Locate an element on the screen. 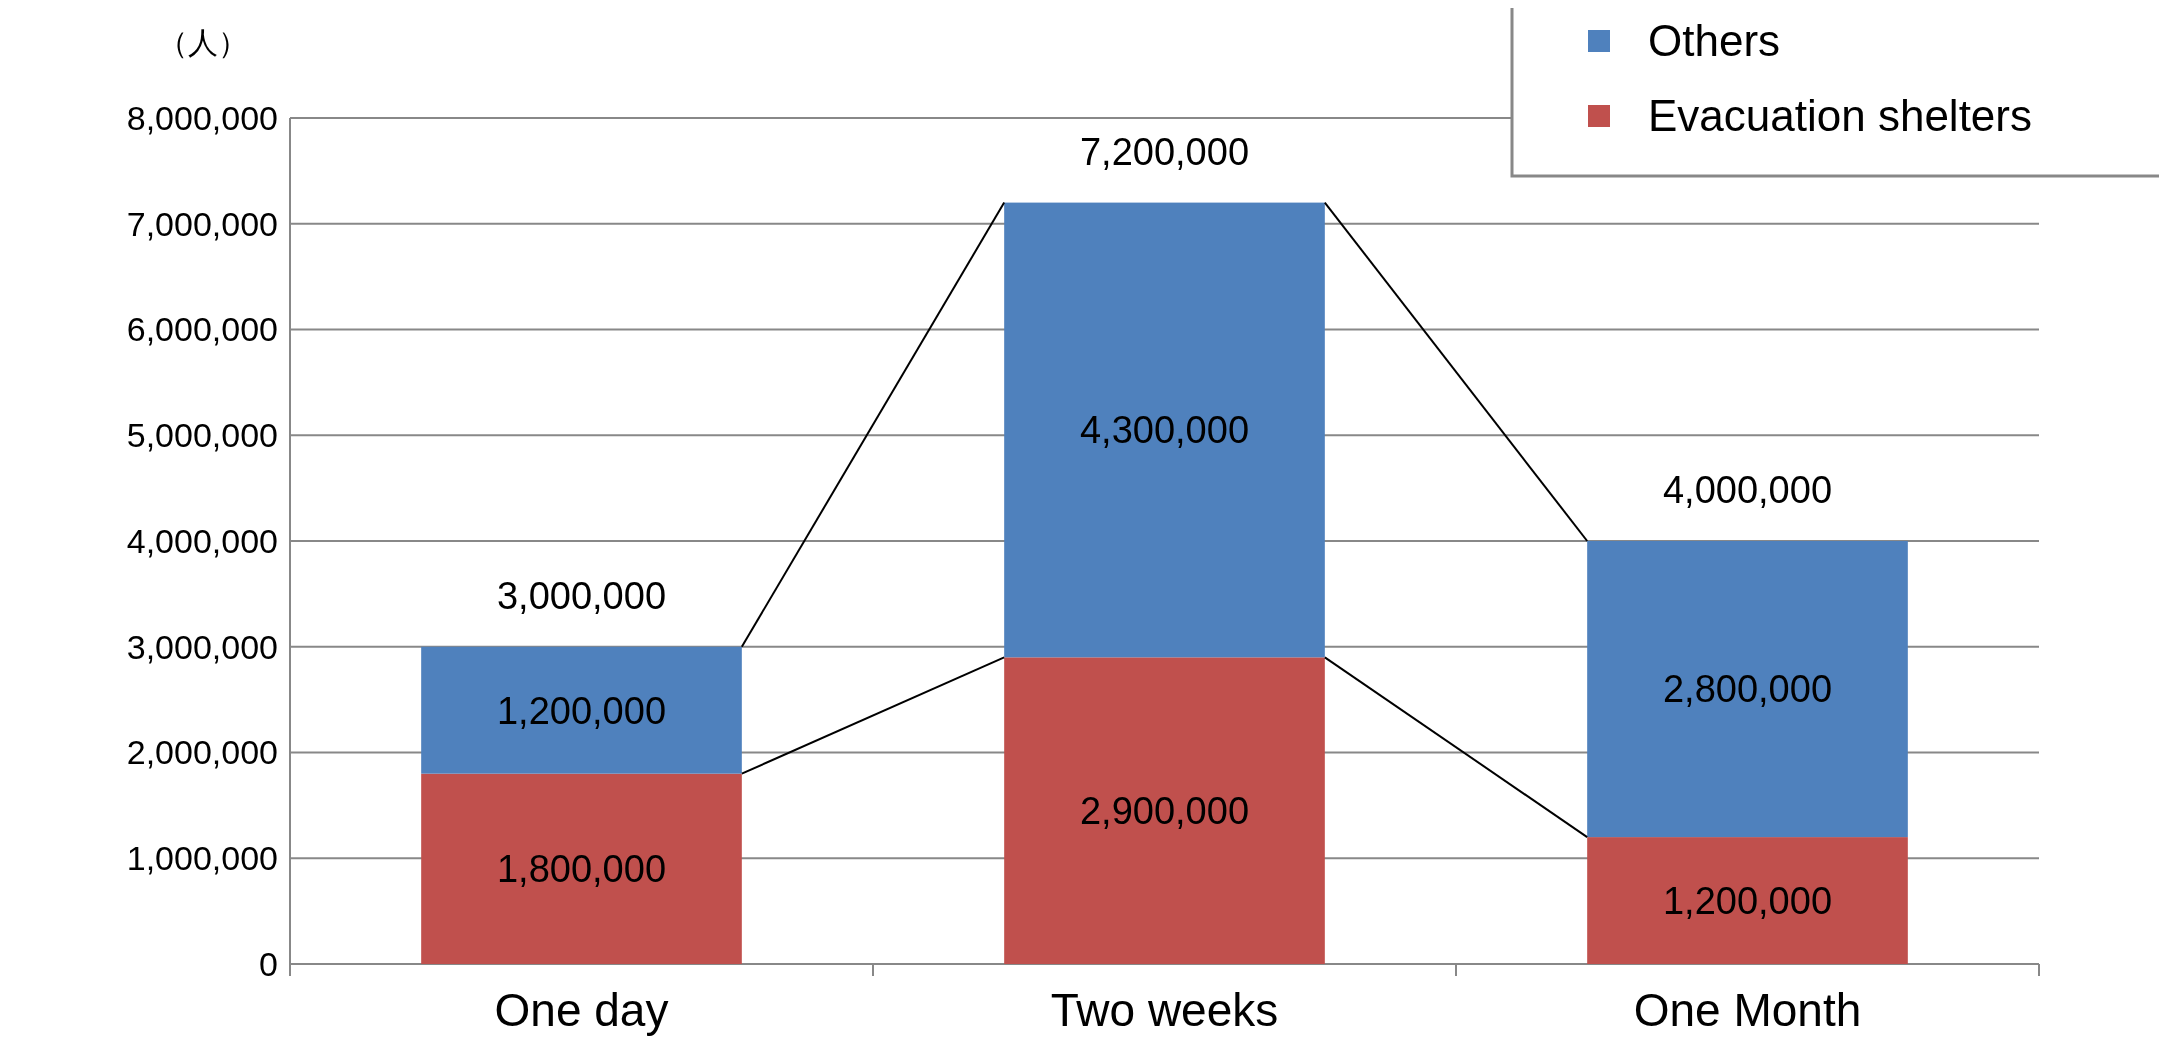 The image size is (2159, 1046). data-label: 4,300,000 is located at coordinates (1164, 430).